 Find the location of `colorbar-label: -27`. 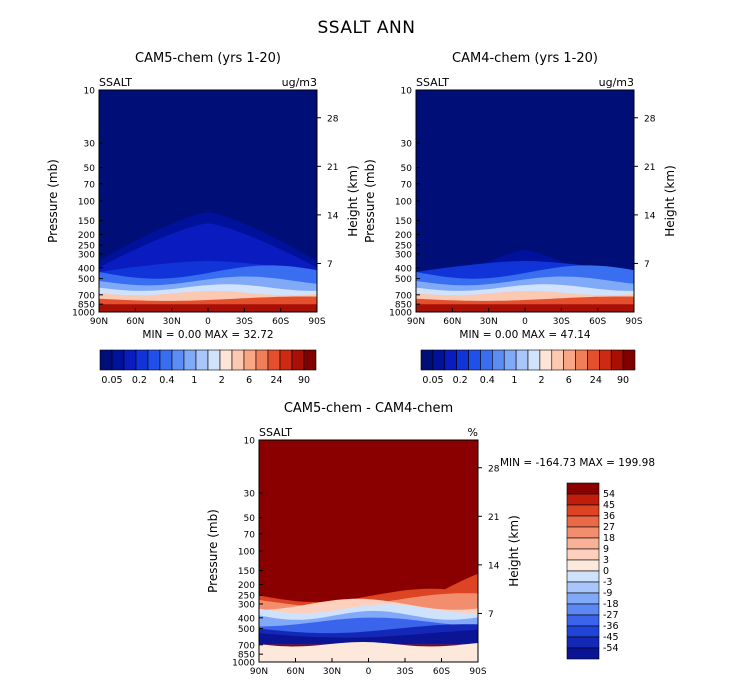

colorbar-label: -27 is located at coordinates (611, 615).